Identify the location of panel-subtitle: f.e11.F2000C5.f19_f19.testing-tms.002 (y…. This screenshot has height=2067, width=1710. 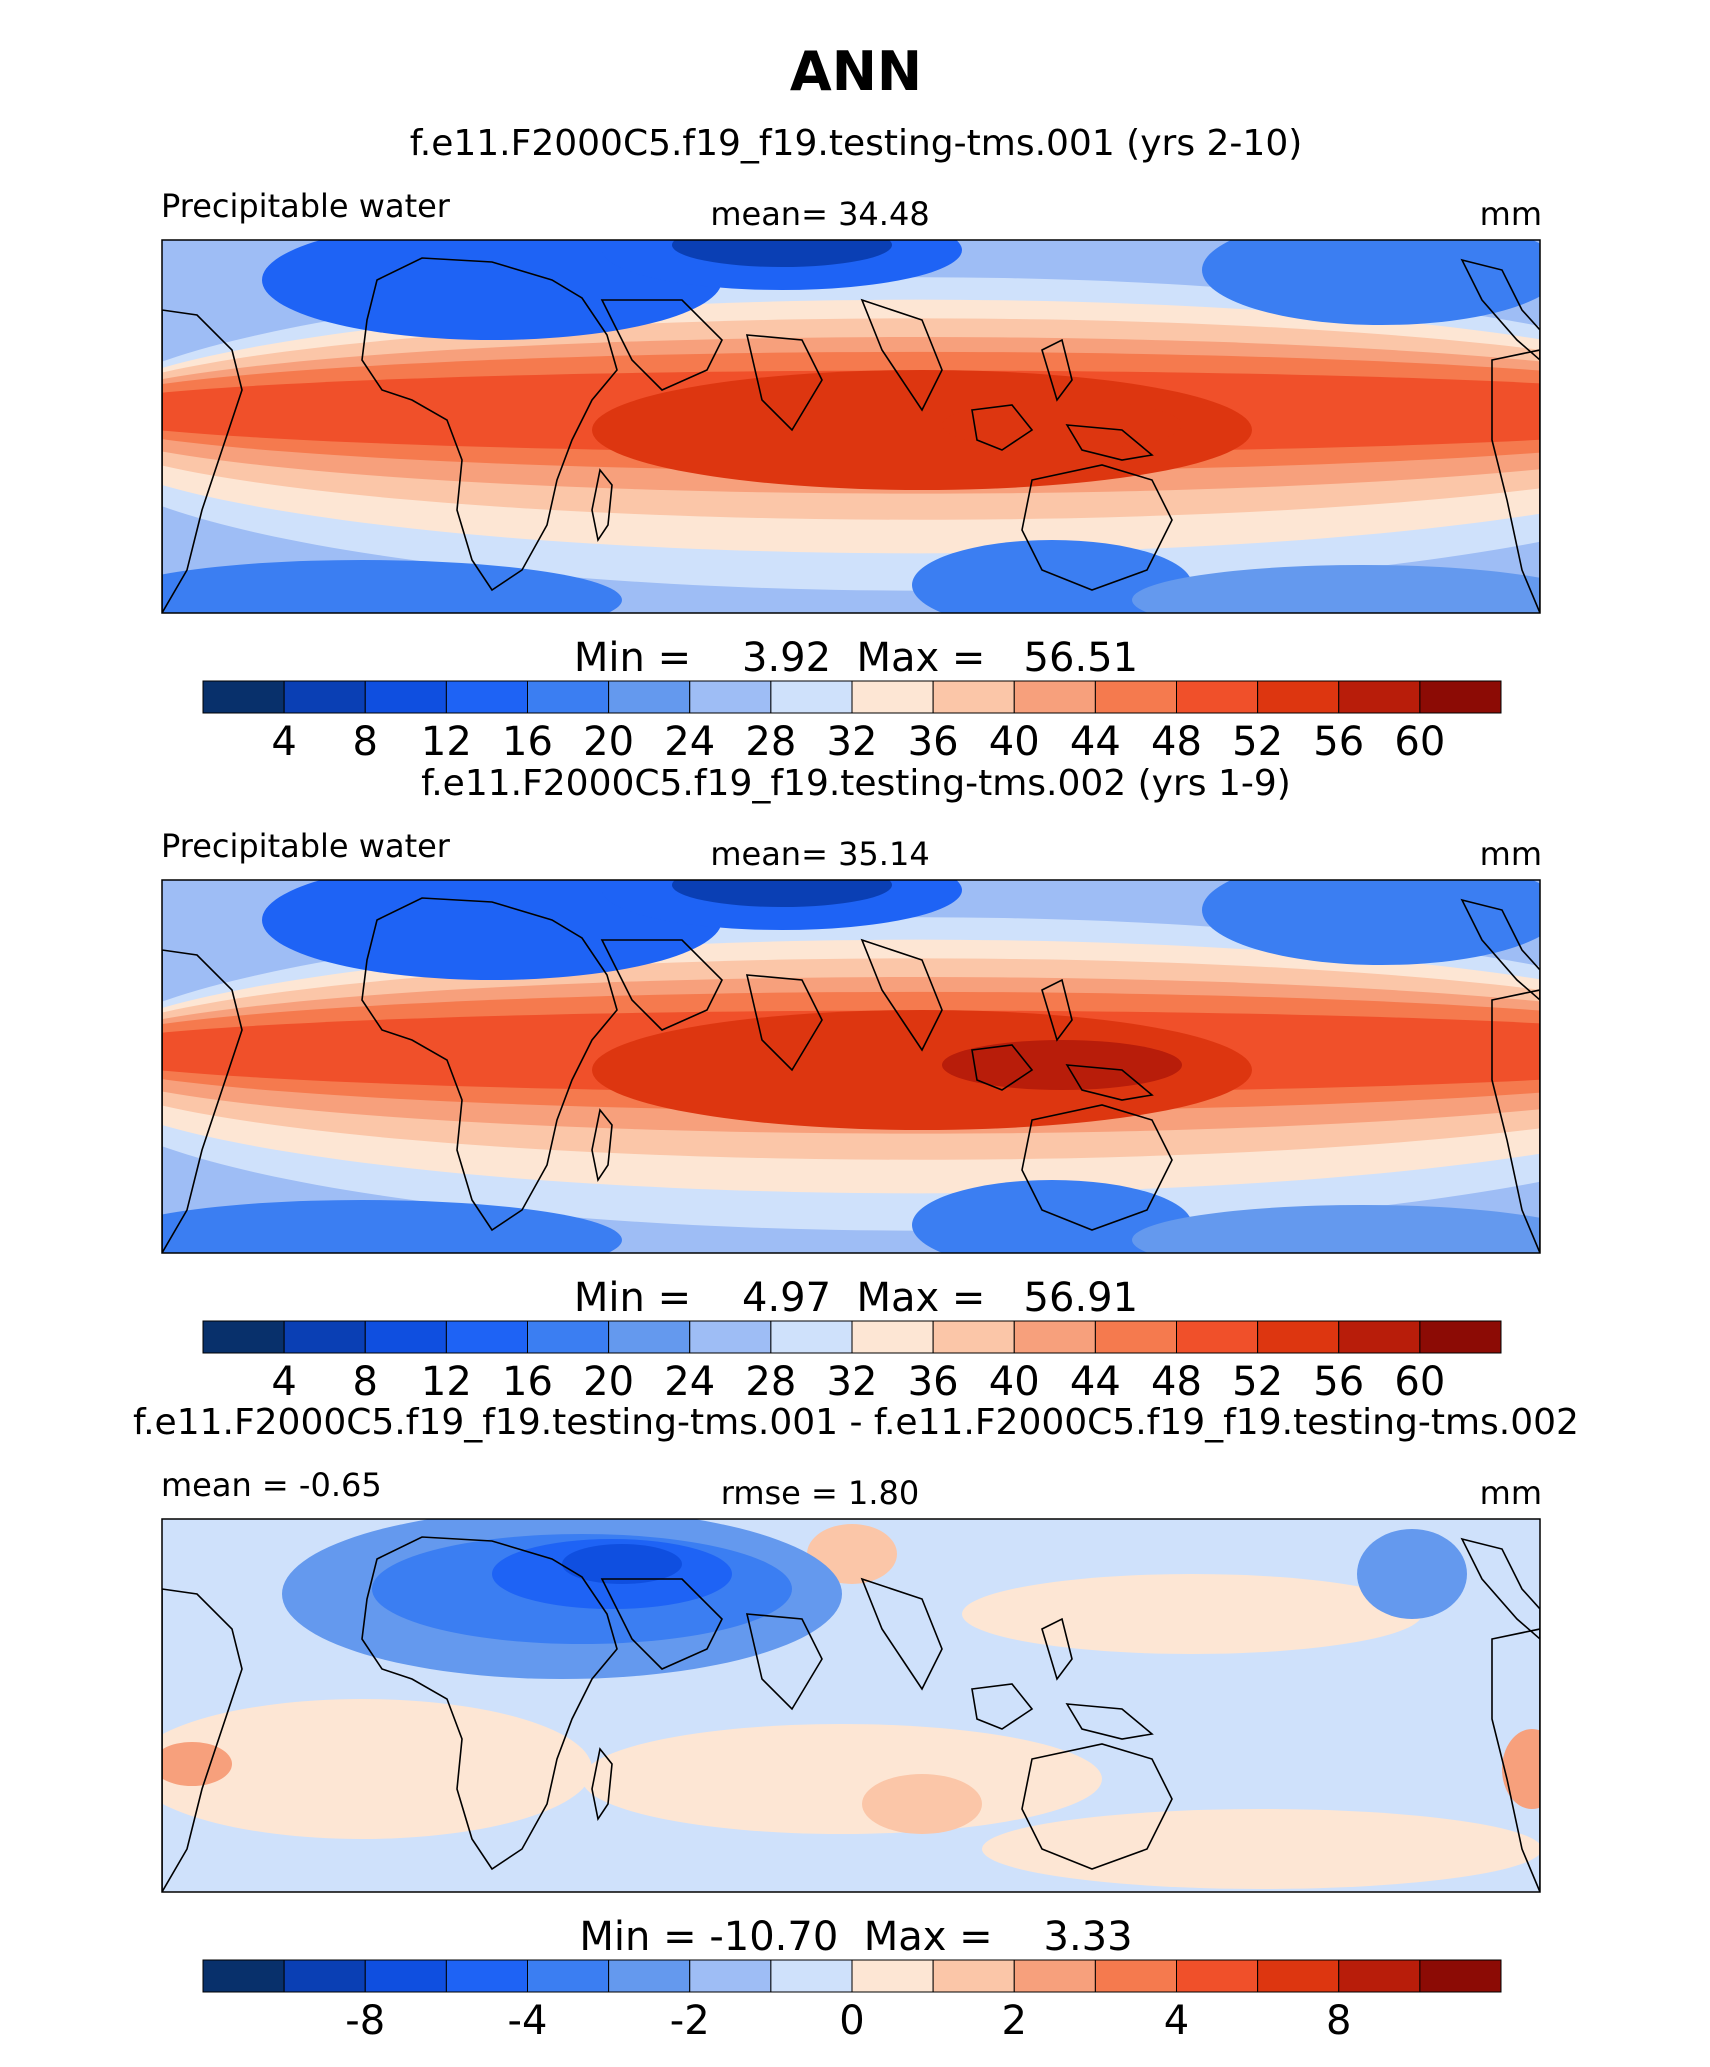
(856, 783).